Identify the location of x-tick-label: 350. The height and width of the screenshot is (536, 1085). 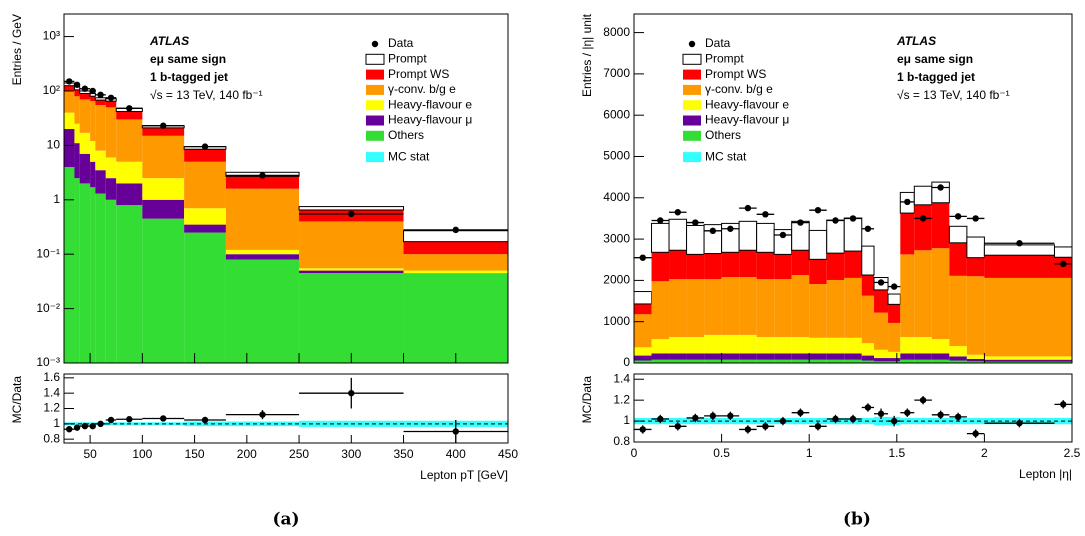
(404, 454).